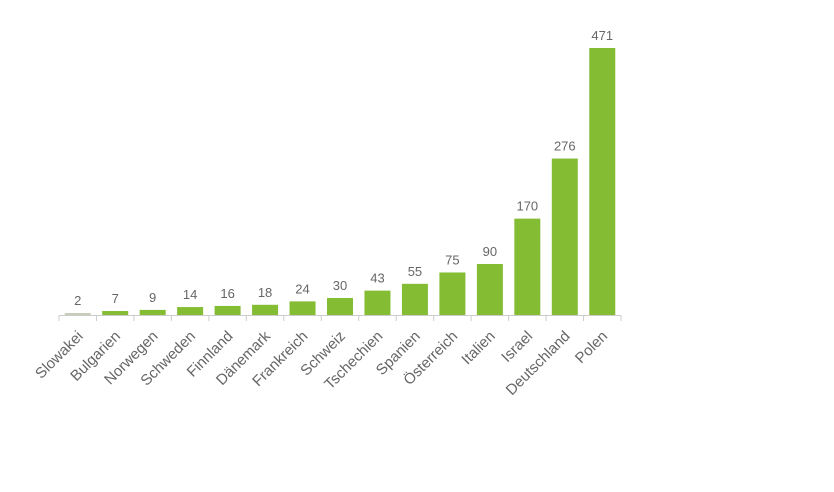  What do you see at coordinates (340, 318) in the screenshot?
I see `x-axis` at bounding box center [340, 318].